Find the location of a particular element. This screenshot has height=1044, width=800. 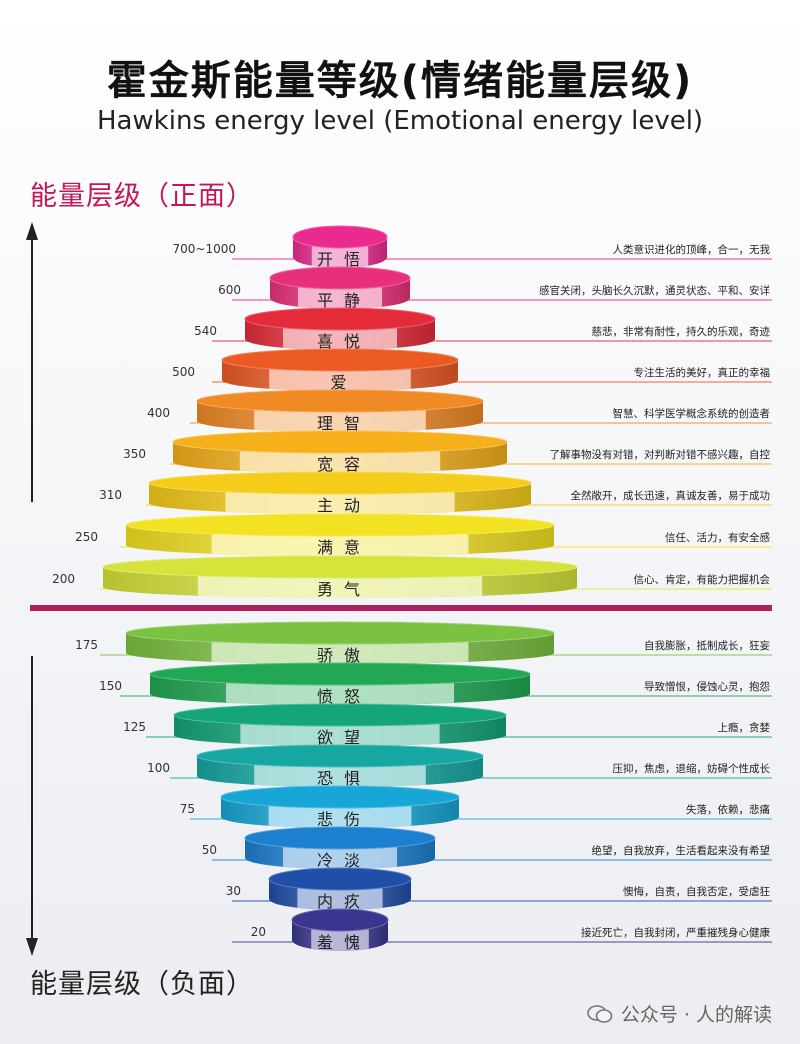

level-name: 骄 傲 is located at coordinates (340, 655).